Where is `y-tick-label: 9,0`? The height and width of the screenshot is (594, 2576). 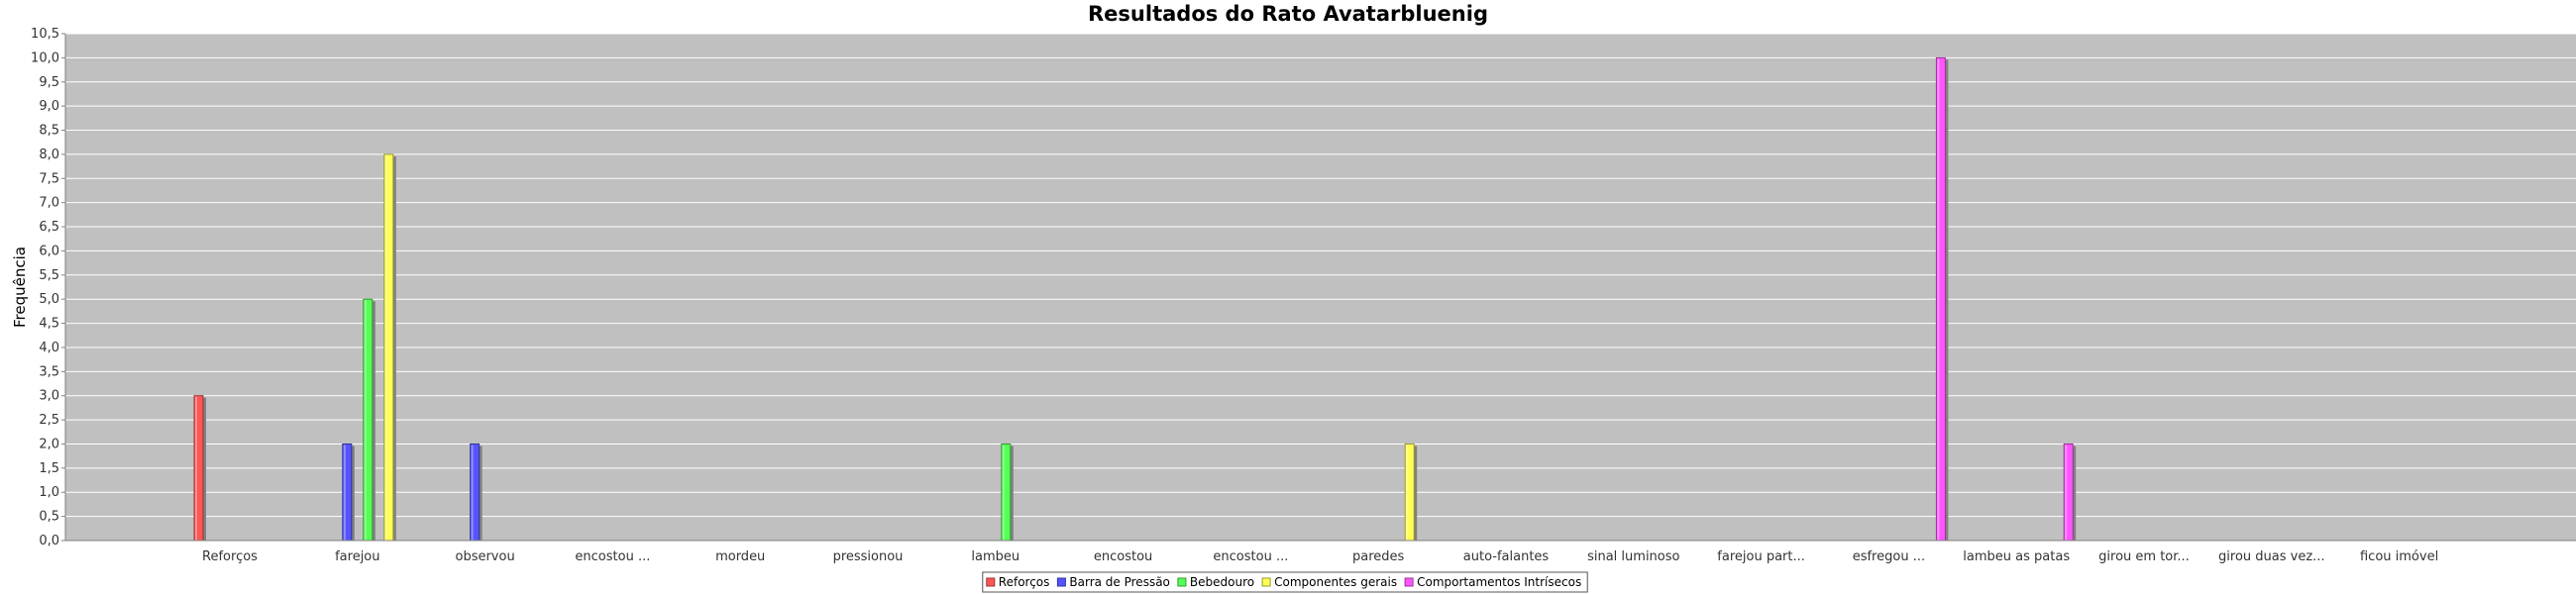 y-tick-label: 9,0 is located at coordinates (49, 106).